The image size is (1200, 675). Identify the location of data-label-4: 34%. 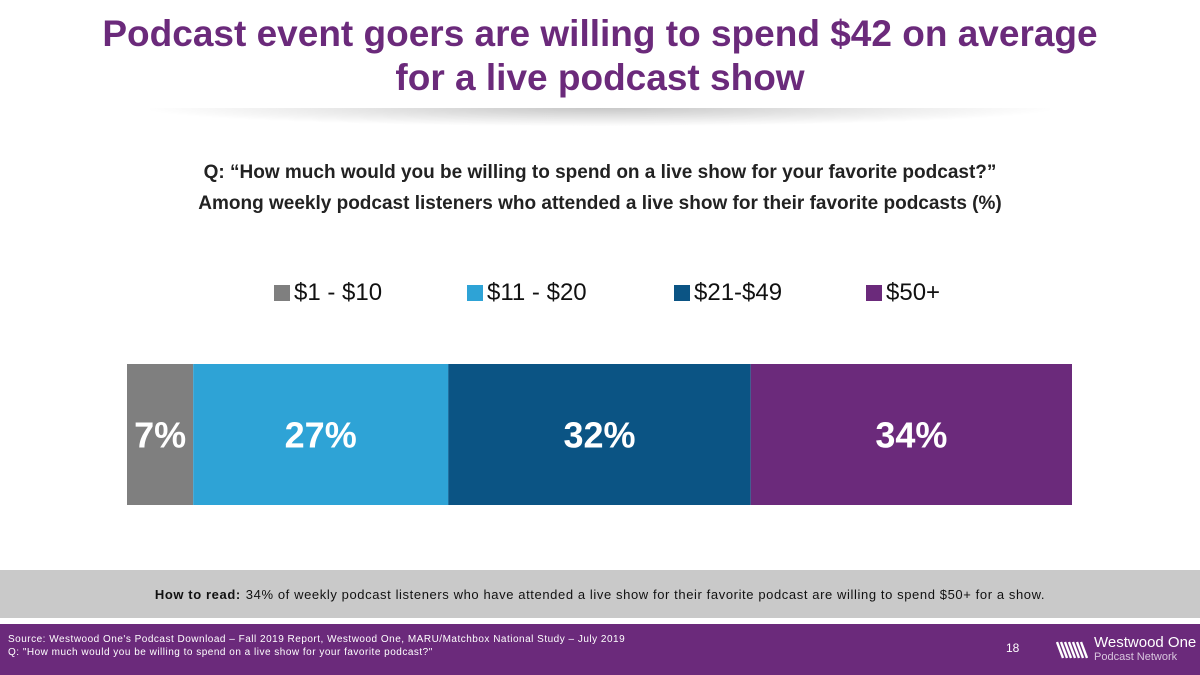
(911, 435).